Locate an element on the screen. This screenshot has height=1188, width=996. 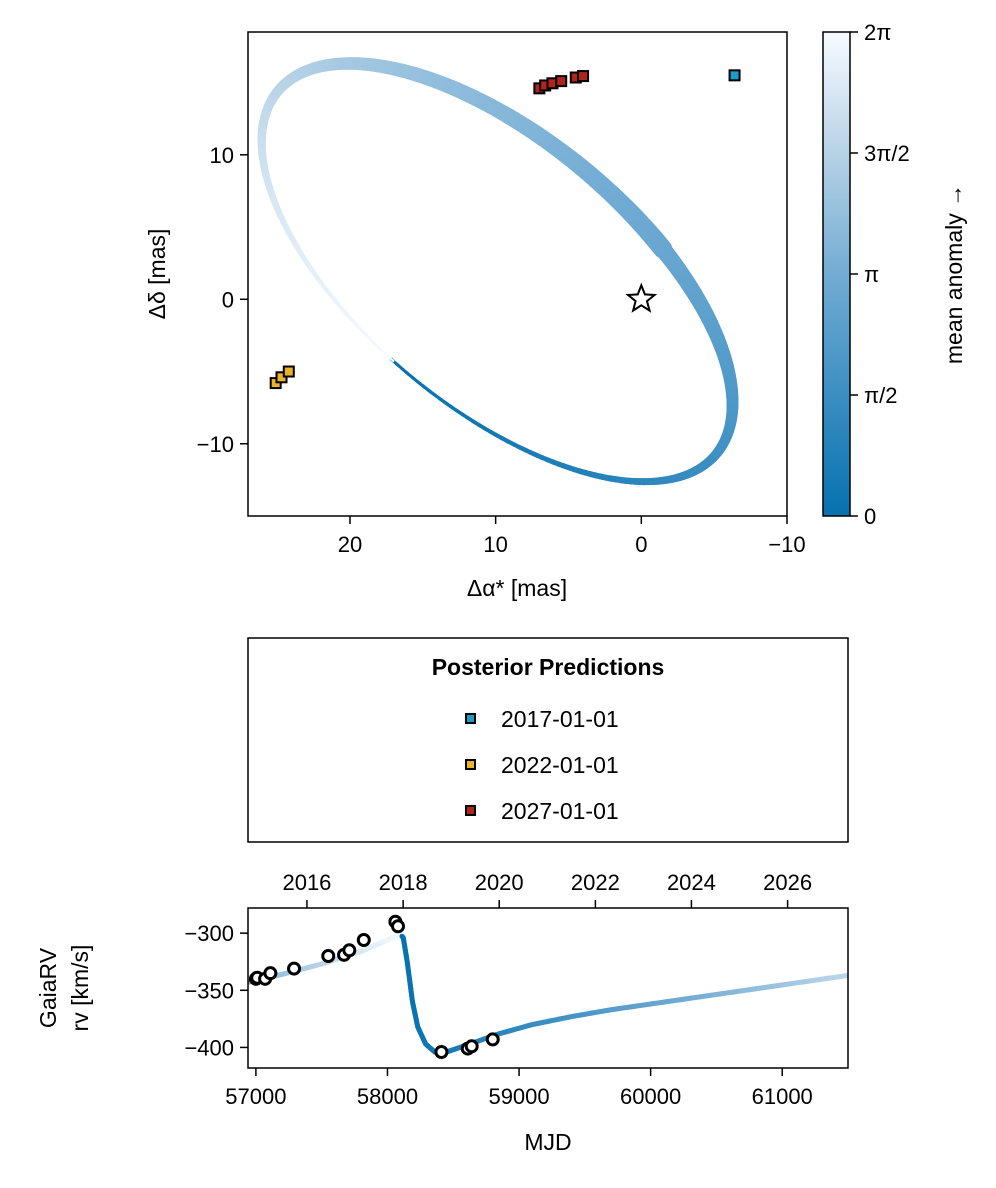
colorbar-tick-label: 0 is located at coordinates (870, 516).